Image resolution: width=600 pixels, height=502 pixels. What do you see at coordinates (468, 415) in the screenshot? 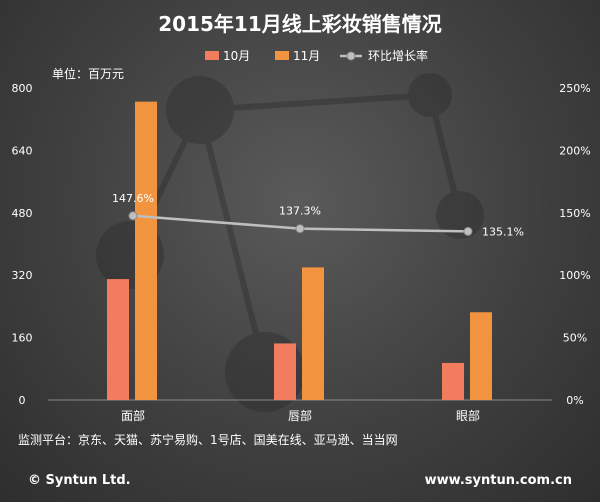
I see `category-label: 眼部` at bounding box center [468, 415].